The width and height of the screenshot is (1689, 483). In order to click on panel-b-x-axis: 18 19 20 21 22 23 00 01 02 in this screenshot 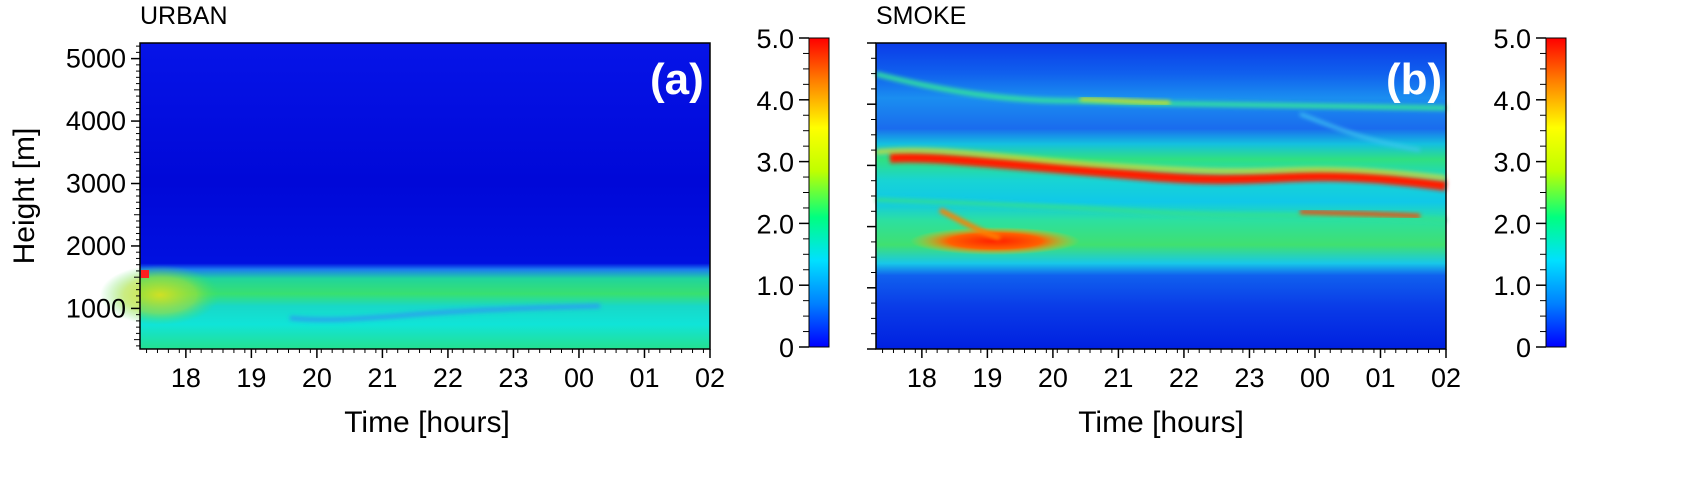, I will do `click(1171, 371)`.